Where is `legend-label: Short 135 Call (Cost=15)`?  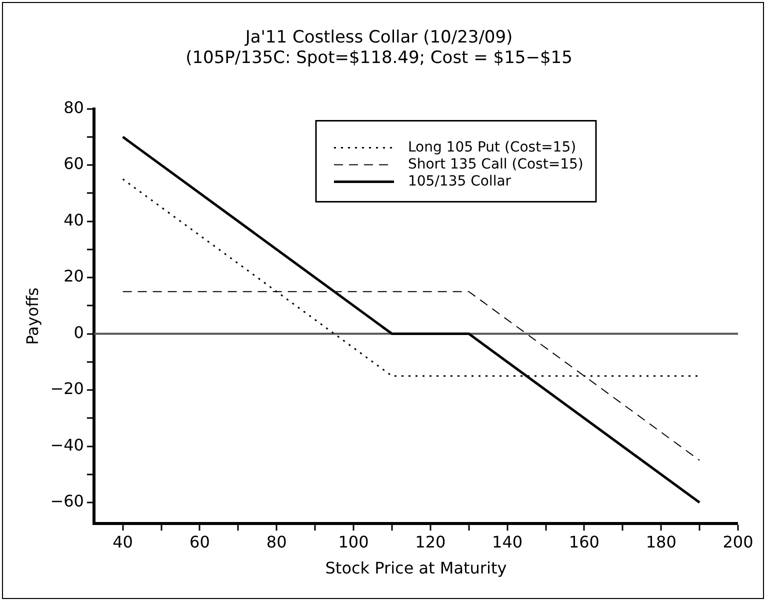 legend-label: Short 135 Call (Cost=15) is located at coordinates (496, 164).